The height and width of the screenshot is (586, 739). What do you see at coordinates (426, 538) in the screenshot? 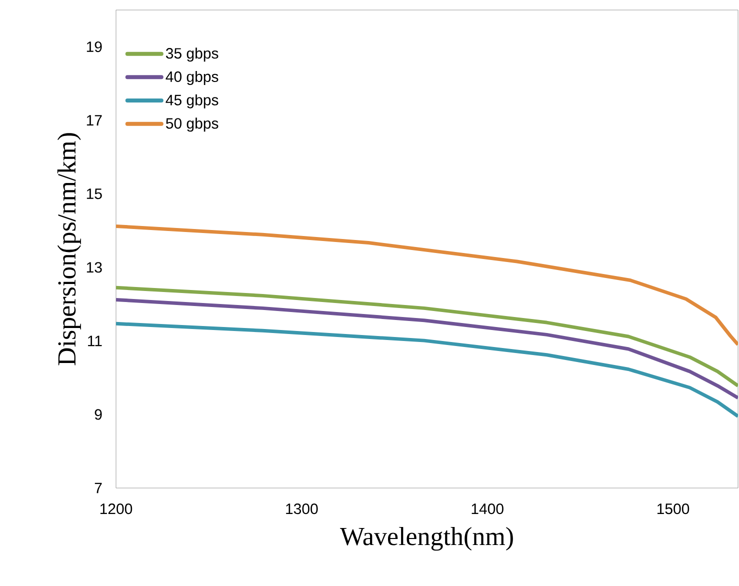
I see `x-axis-title: Wavelength(nm)` at bounding box center [426, 538].